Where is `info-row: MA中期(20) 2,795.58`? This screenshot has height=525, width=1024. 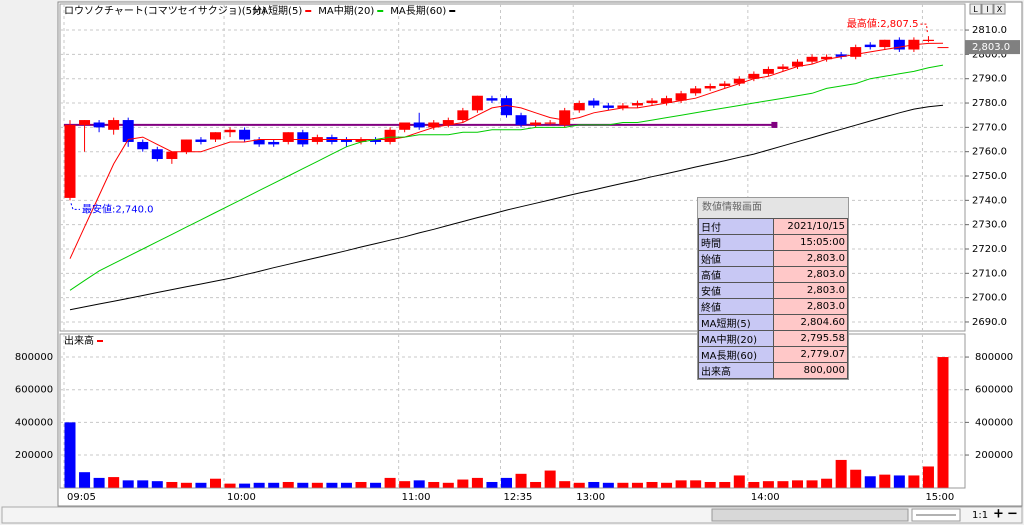
info-row: MA中期(20) 2,795.58 is located at coordinates (773, 338).